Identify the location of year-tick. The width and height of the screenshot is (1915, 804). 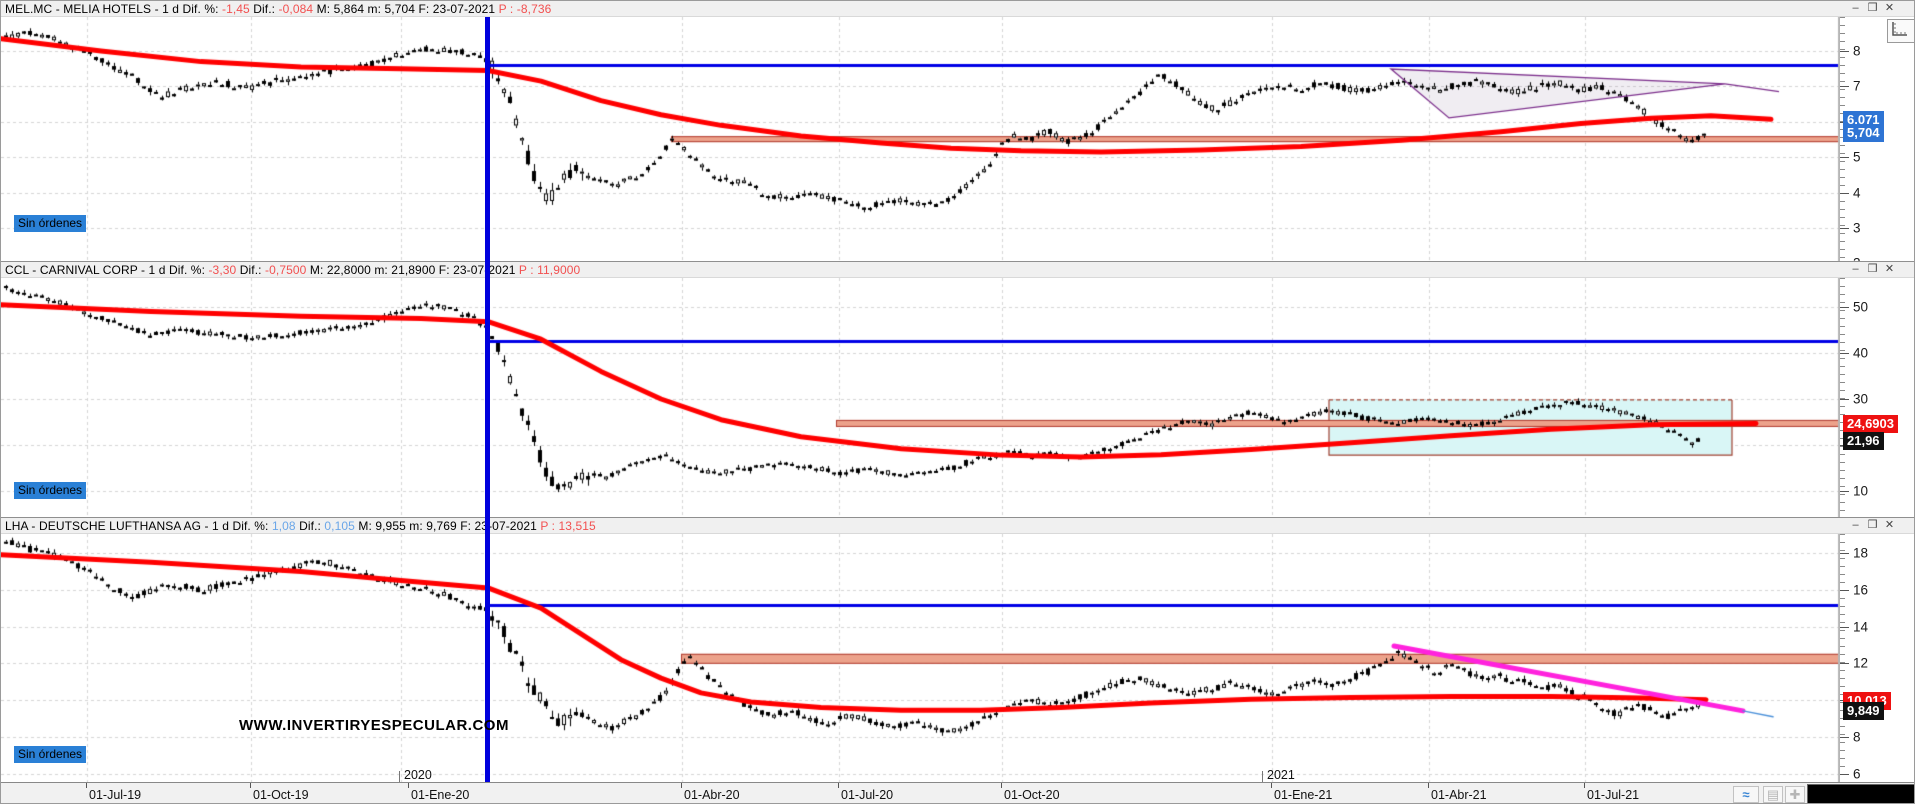
(1262, 776).